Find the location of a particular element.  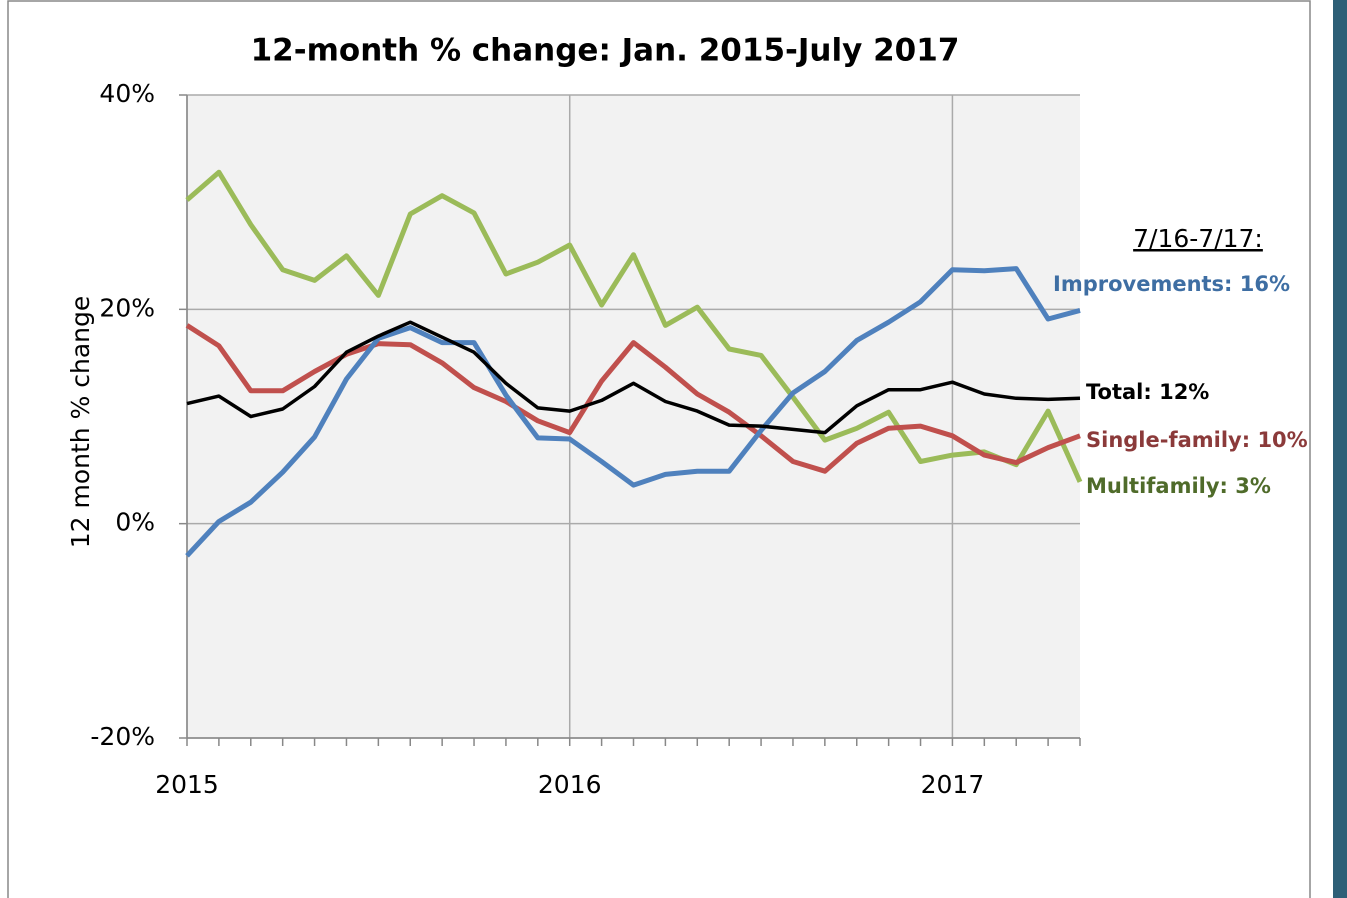

annotation: Total: 12% is located at coordinates (1147, 392).